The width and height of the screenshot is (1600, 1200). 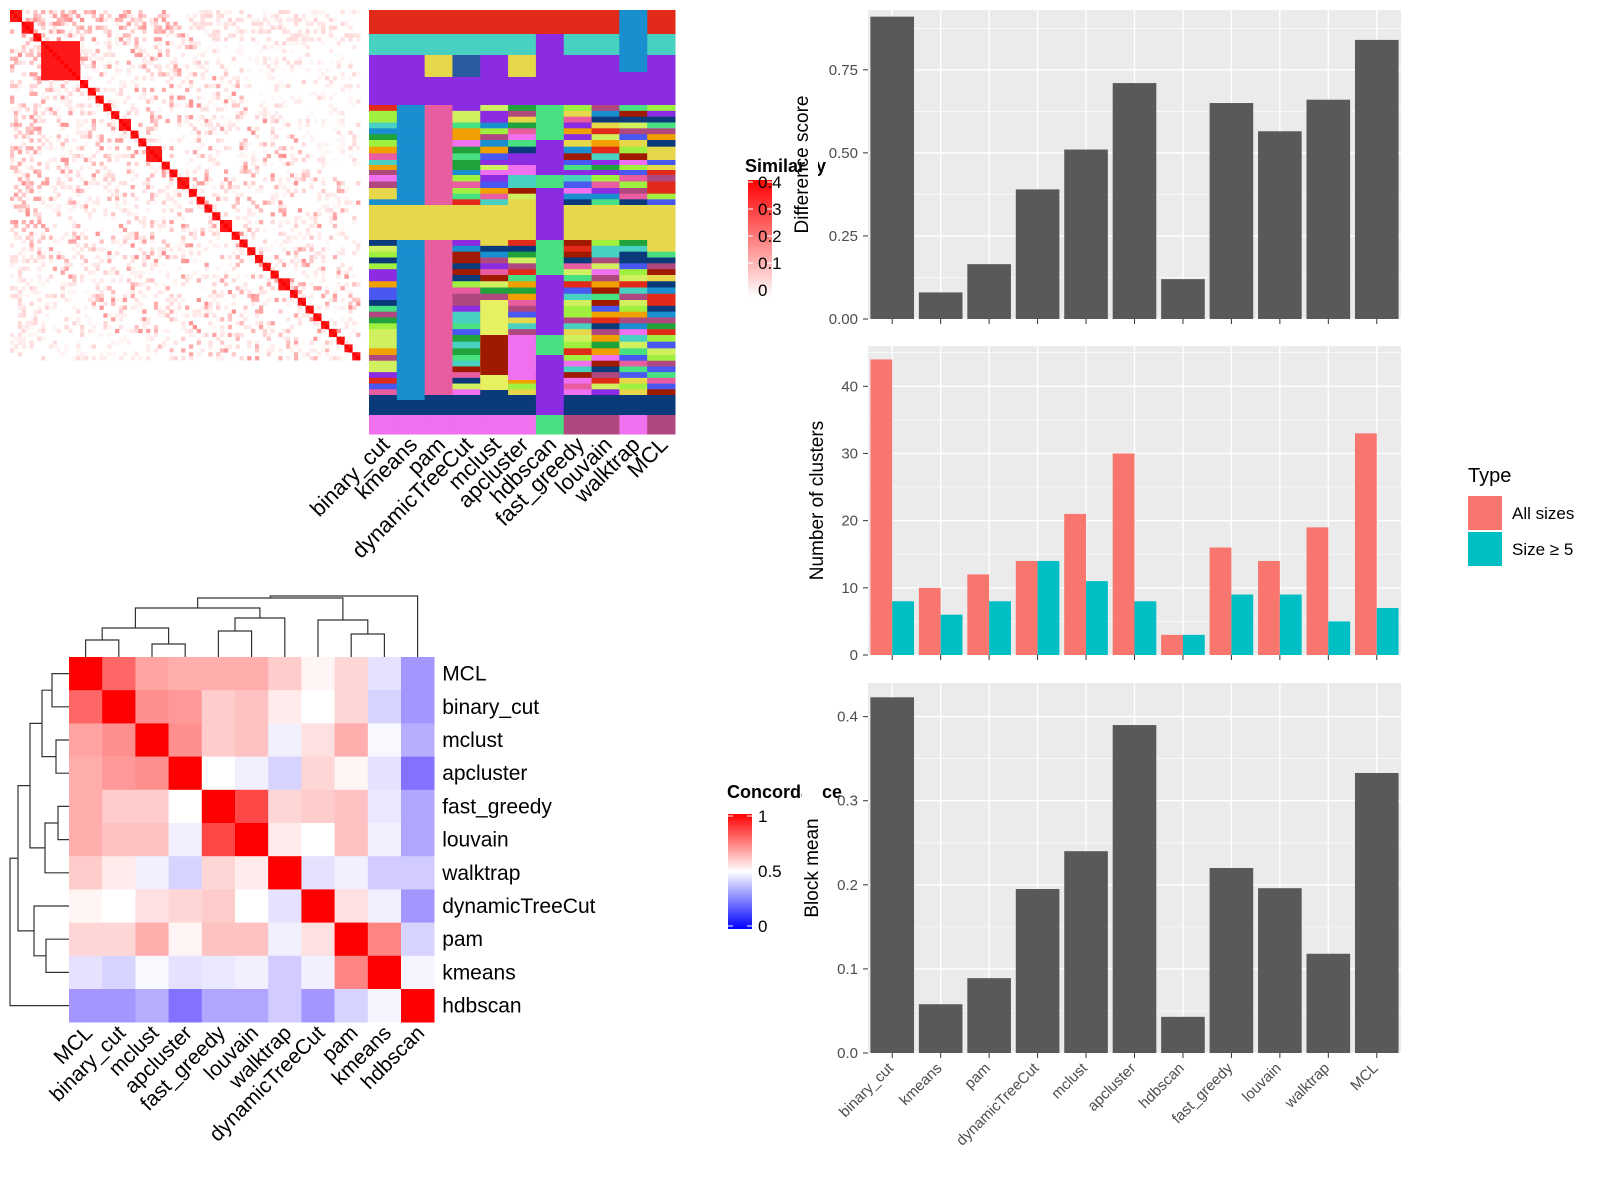 What do you see at coordinates (1262, 1083) in the screenshot?
I see `x-tick-label-louvain: louvain` at bounding box center [1262, 1083].